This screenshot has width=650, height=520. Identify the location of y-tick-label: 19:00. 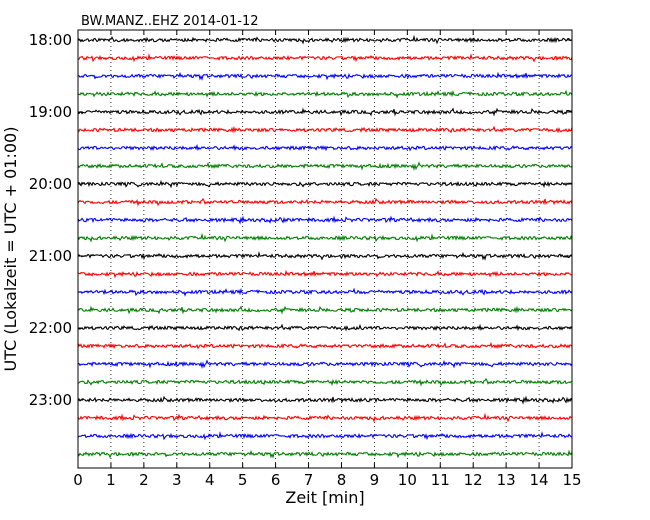
(50, 112).